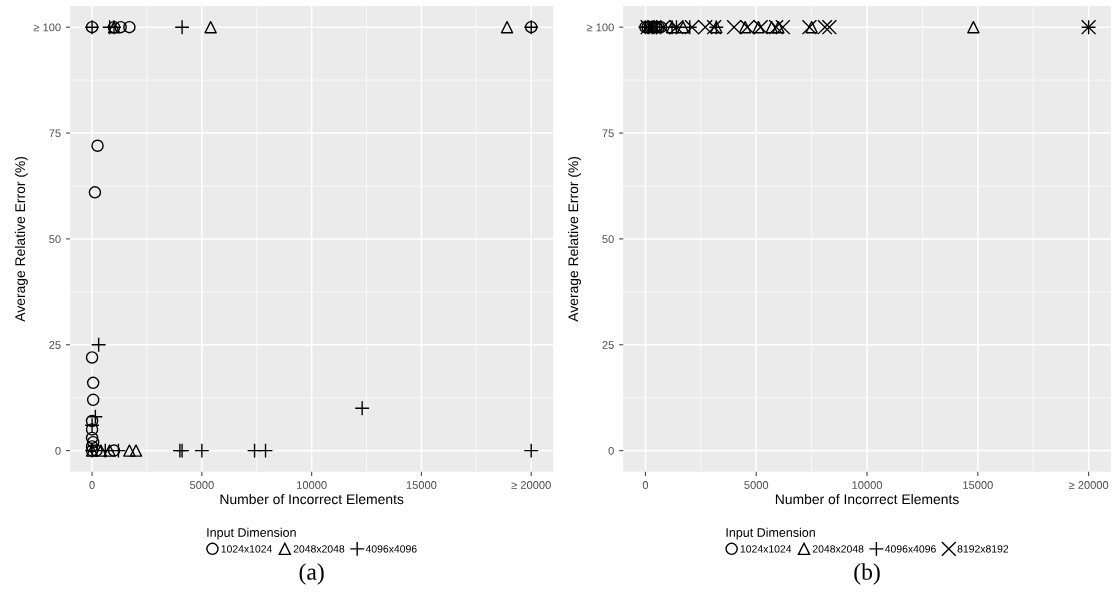  Describe the element at coordinates (311, 574) in the screenshot. I see `text: (a)` at that location.